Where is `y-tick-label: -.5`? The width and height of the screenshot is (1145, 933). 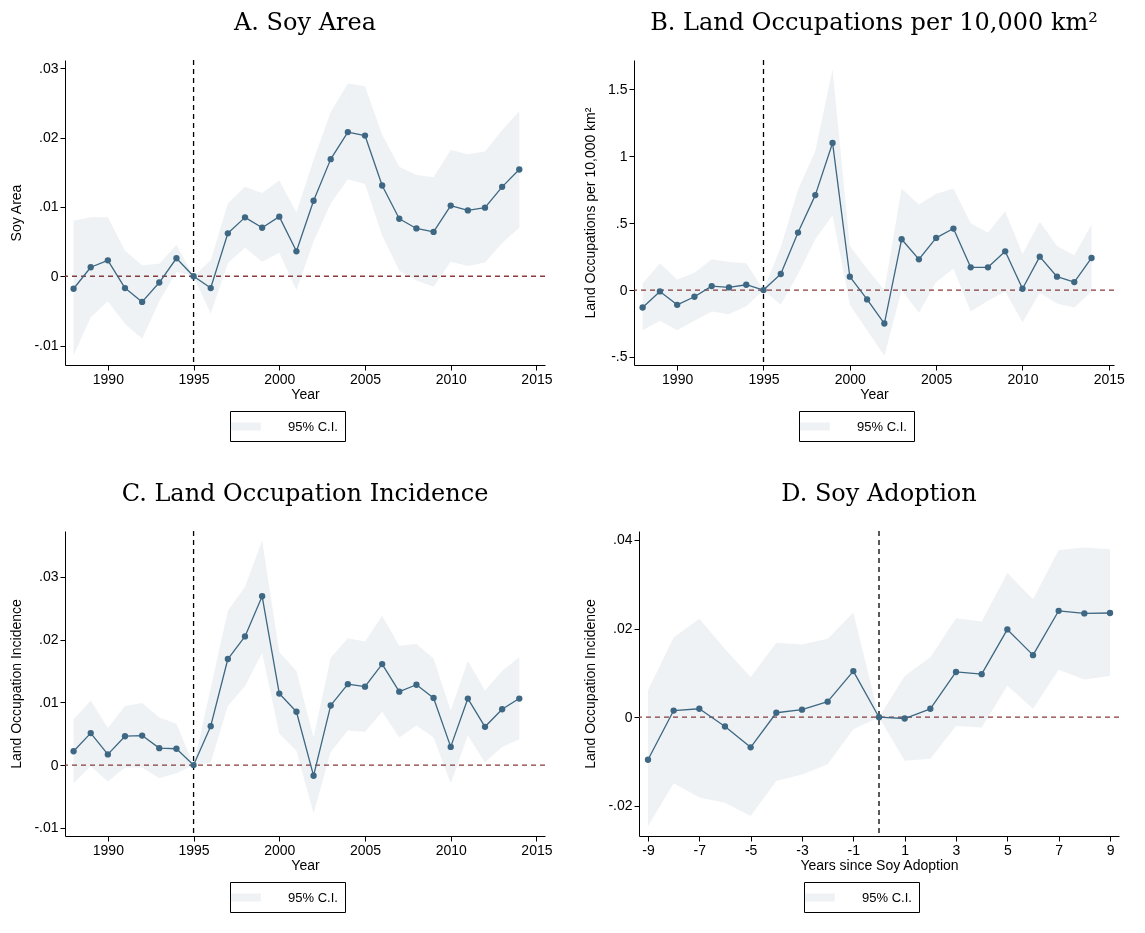 y-tick-label: -.5 is located at coordinates (619, 356).